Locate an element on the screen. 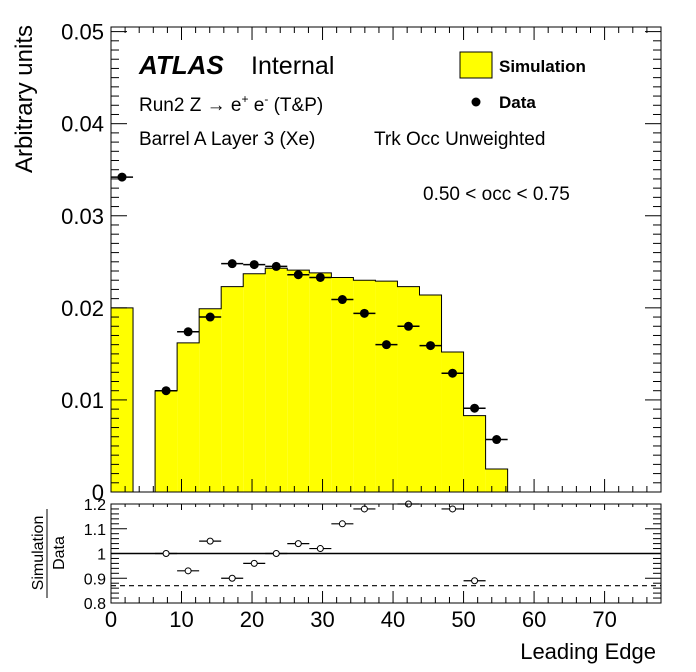 This screenshot has height=672, width=696. process-suffix: (T&P) is located at coordinates (295, 105).